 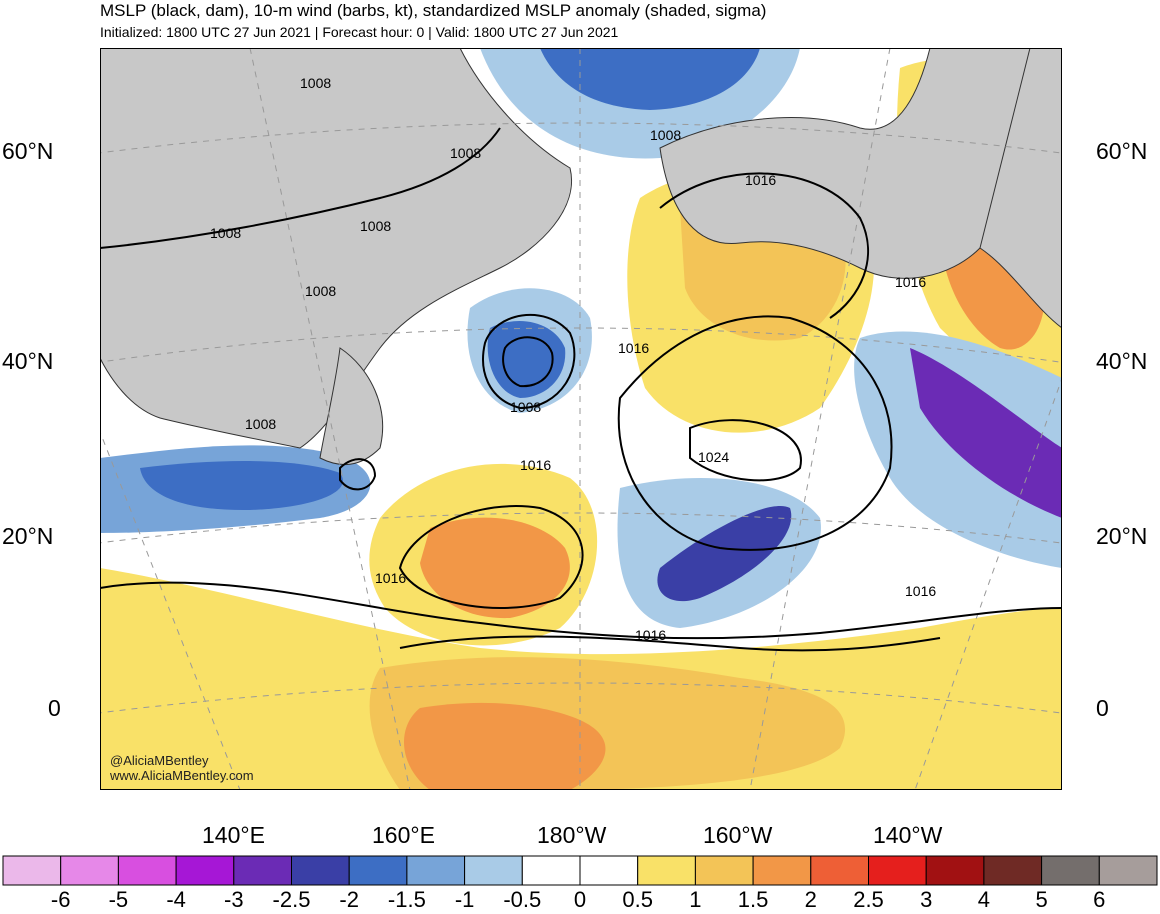 What do you see at coordinates (28, 361) in the screenshot?
I see `lat-label-40n-left: 40°N` at bounding box center [28, 361].